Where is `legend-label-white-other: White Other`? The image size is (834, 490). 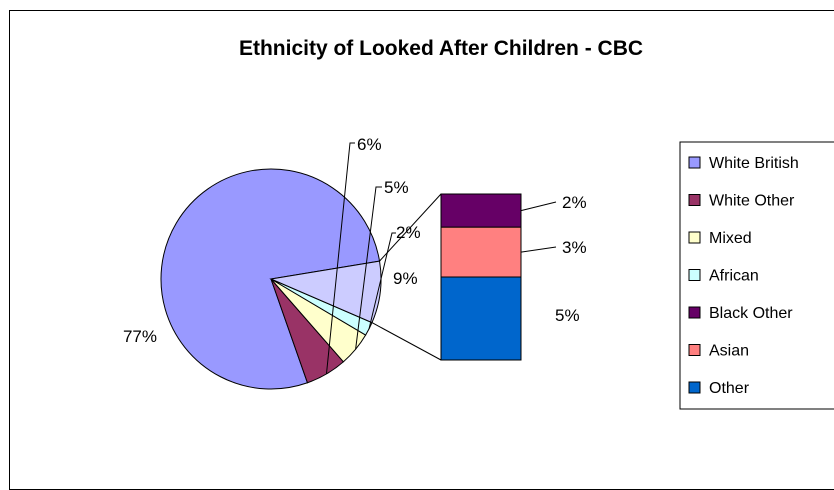 legend-label-white-other: White Other is located at coordinates (752, 201).